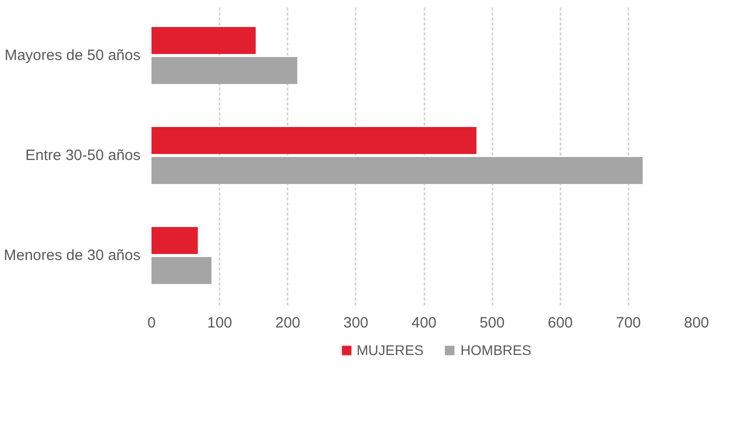 The width and height of the screenshot is (751, 430). What do you see at coordinates (424, 323) in the screenshot?
I see `x-tick-label: 400` at bounding box center [424, 323].